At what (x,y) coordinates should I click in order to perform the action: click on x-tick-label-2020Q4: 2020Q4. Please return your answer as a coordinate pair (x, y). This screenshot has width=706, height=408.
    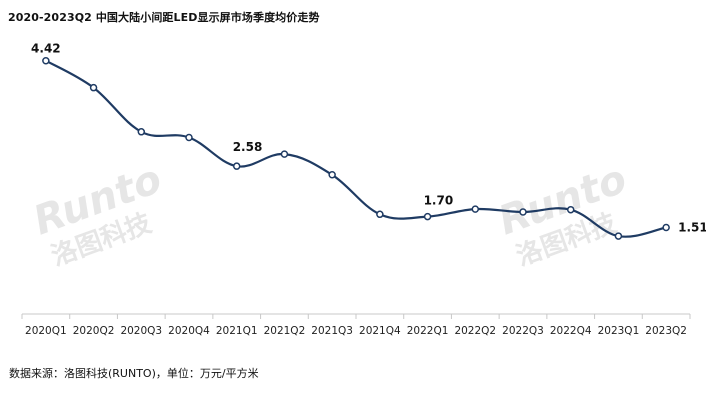
    Looking at the image, I should click on (189, 331).